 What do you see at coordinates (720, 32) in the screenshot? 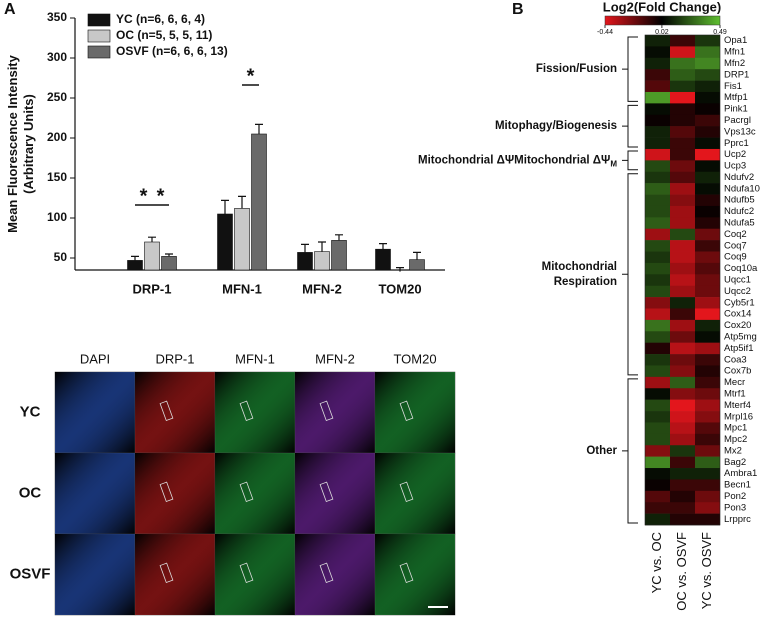
I see `colorbar-tick-label: 0.49` at bounding box center [720, 32].